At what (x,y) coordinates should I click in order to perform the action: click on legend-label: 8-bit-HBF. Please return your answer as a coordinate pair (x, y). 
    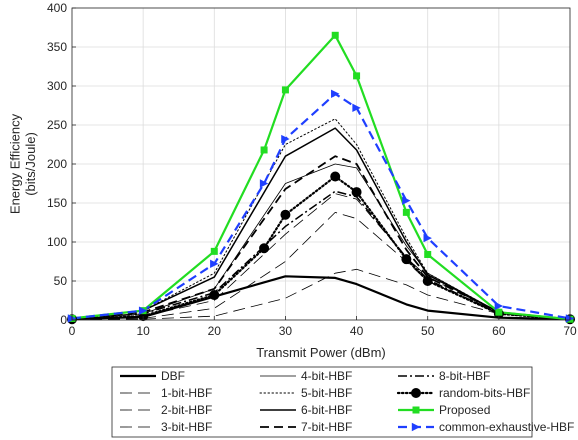
    Looking at the image, I should click on (464, 376).